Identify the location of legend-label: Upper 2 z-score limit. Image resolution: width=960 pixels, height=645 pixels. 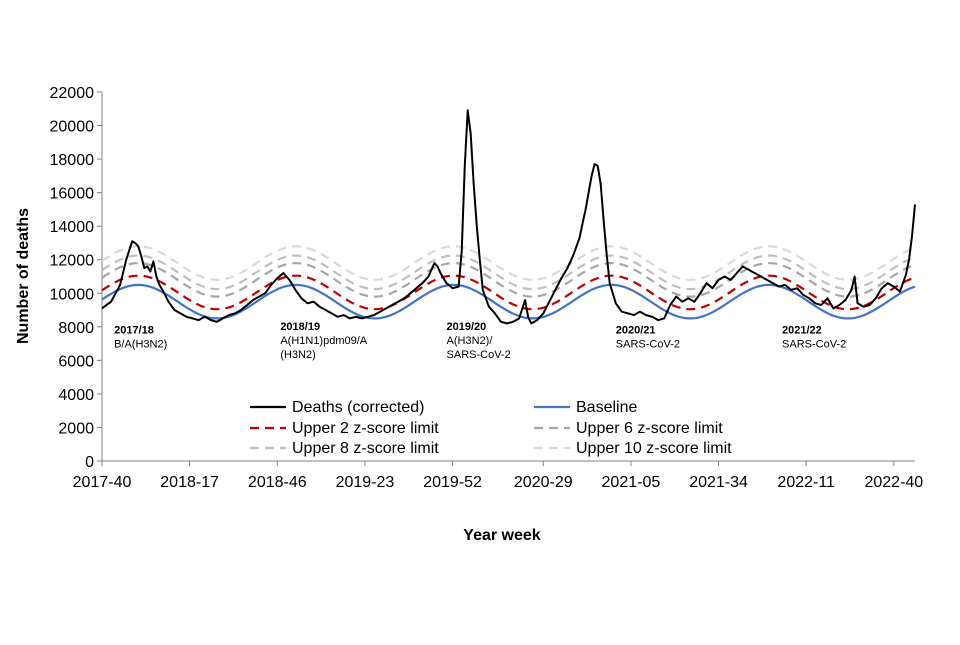
(365, 428).